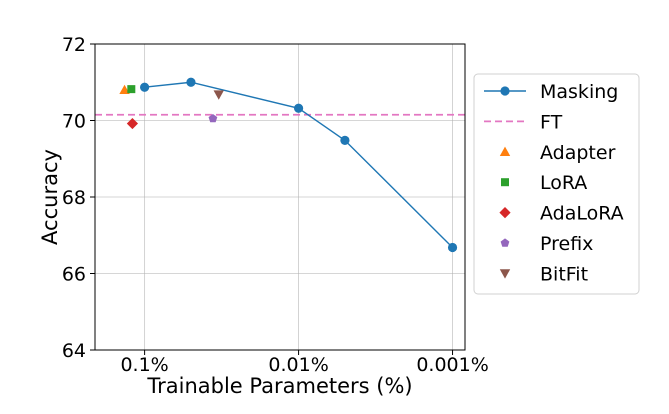  Describe the element at coordinates (564, 274) in the screenshot. I see `legend-bitfit-label: BitFit` at that location.